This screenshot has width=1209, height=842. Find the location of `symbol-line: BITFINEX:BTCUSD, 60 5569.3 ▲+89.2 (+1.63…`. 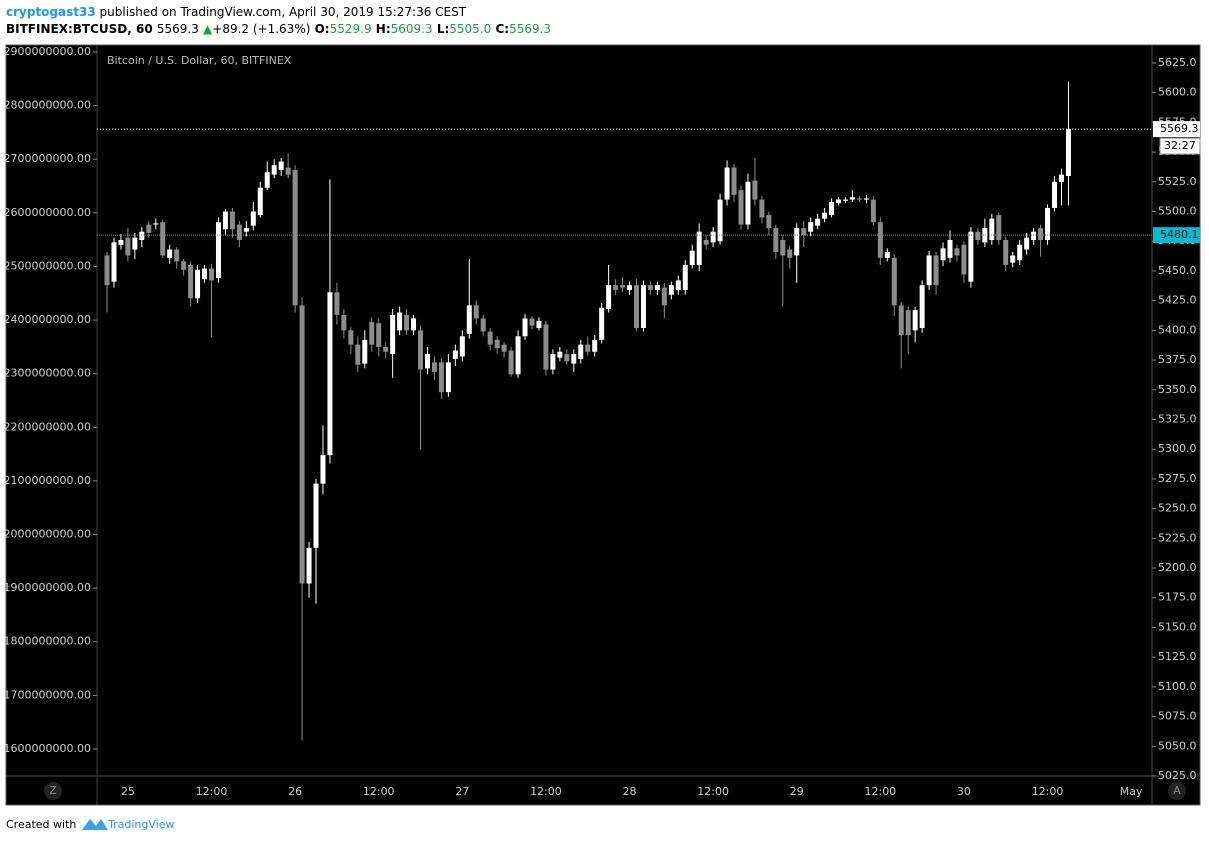

symbol-line: BITFINEX:BTCUSD, 60 5569.3 ▲+89.2 (+1.63… is located at coordinates (278, 29).